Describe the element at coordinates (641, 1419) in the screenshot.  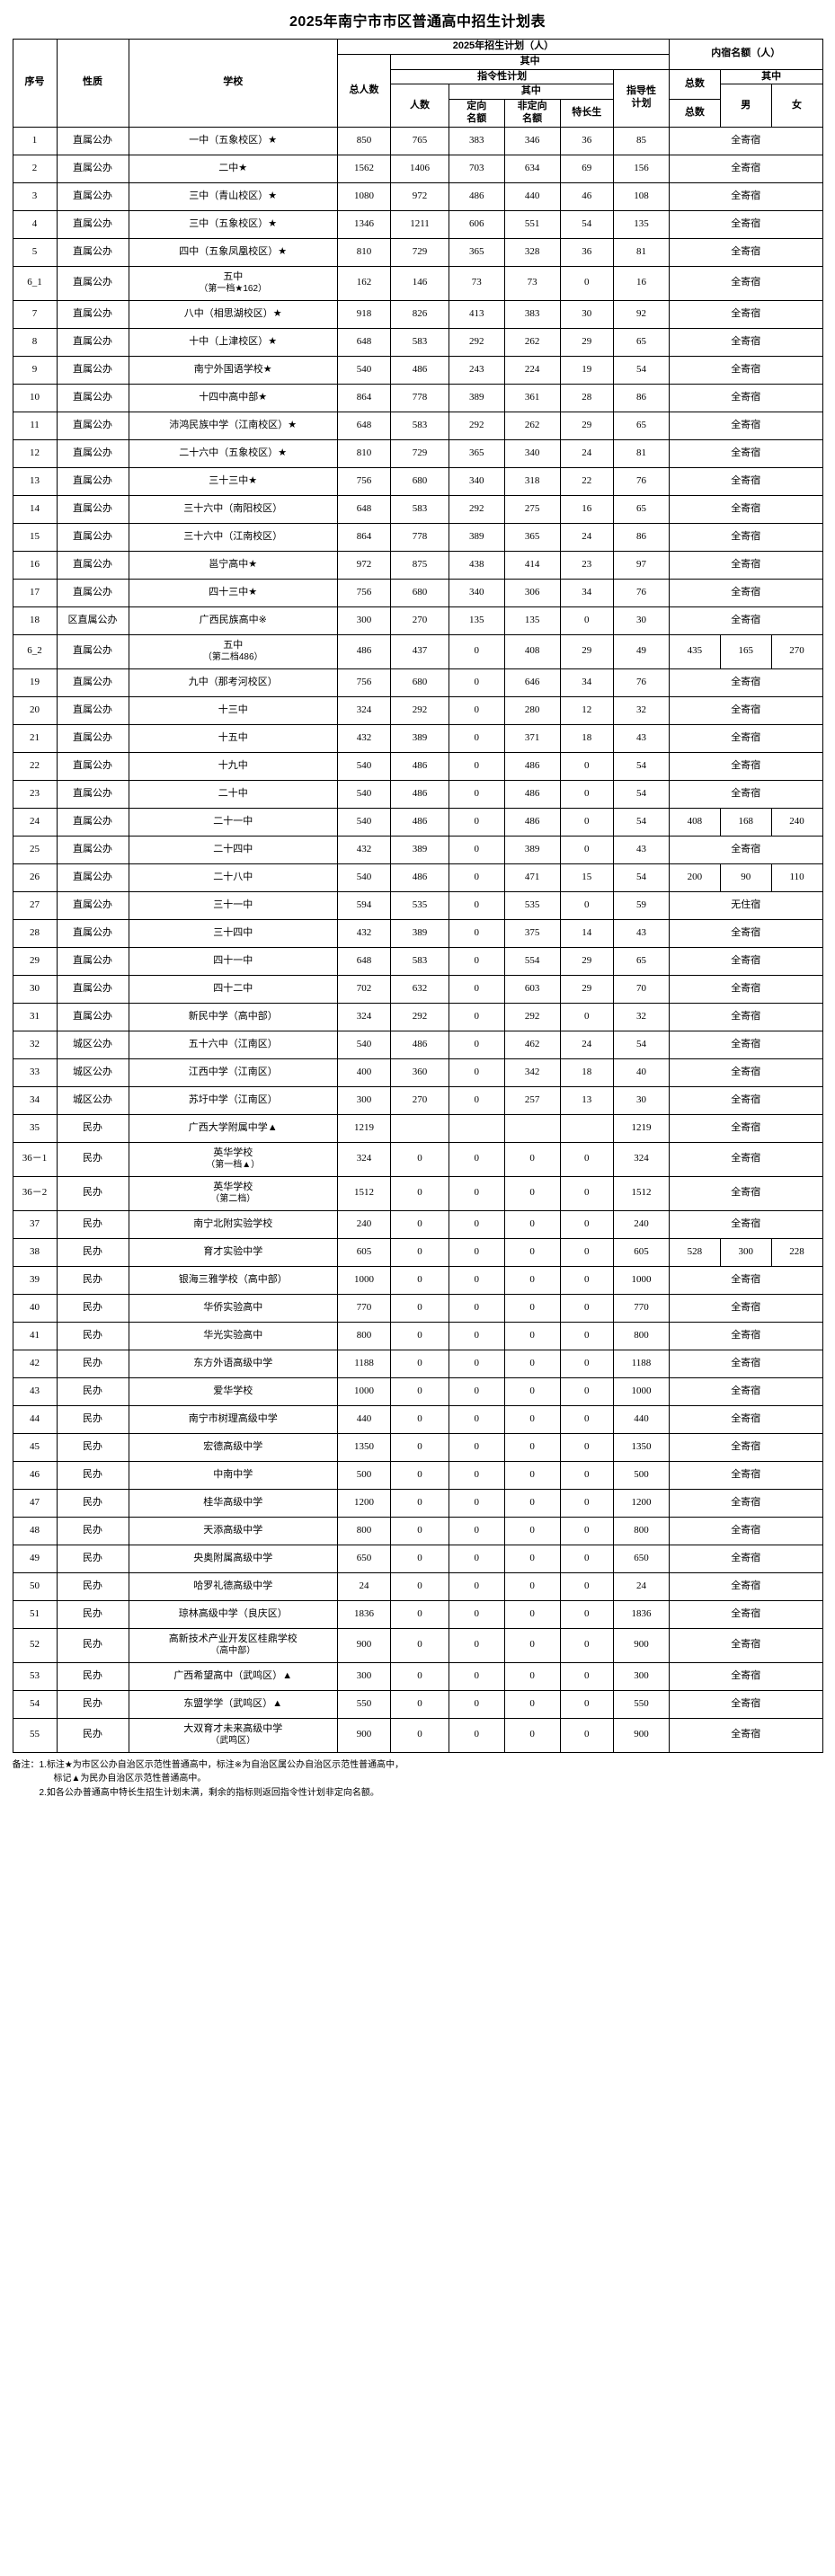
I see `cell-guidance: 440` at that location.